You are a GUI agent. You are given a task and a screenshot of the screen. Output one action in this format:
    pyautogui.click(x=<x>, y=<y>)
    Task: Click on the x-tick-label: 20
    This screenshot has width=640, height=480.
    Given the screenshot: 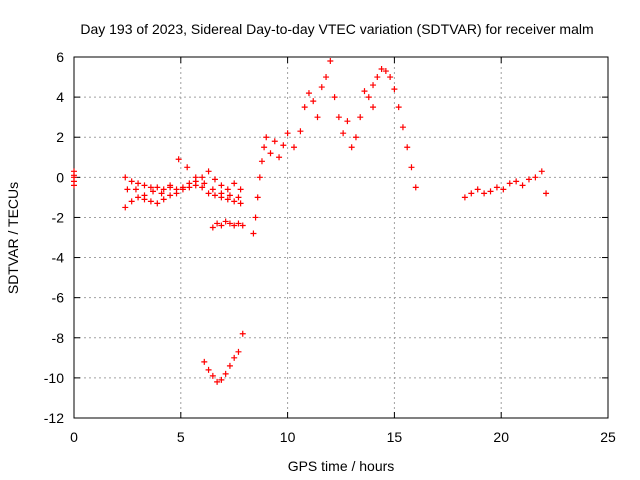 What is the action you would take?
    pyautogui.click(x=501, y=437)
    